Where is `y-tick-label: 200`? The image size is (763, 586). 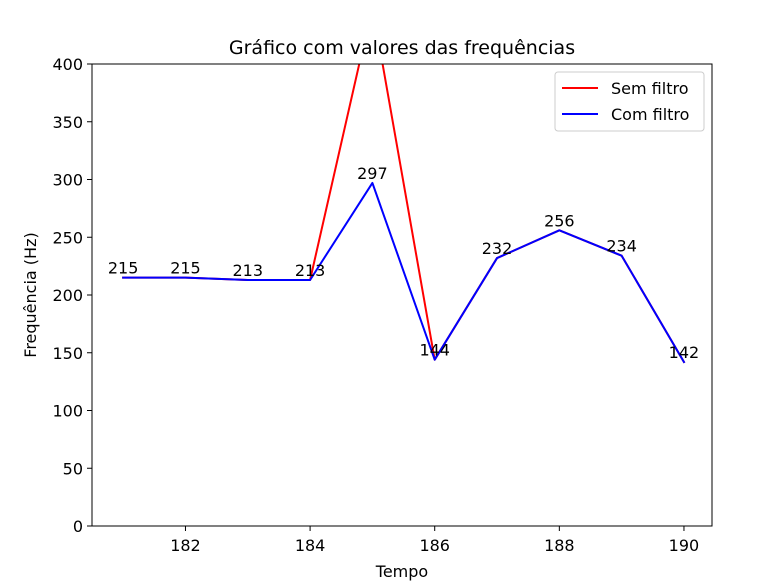
y-tick-label: 200 is located at coordinates (67, 295).